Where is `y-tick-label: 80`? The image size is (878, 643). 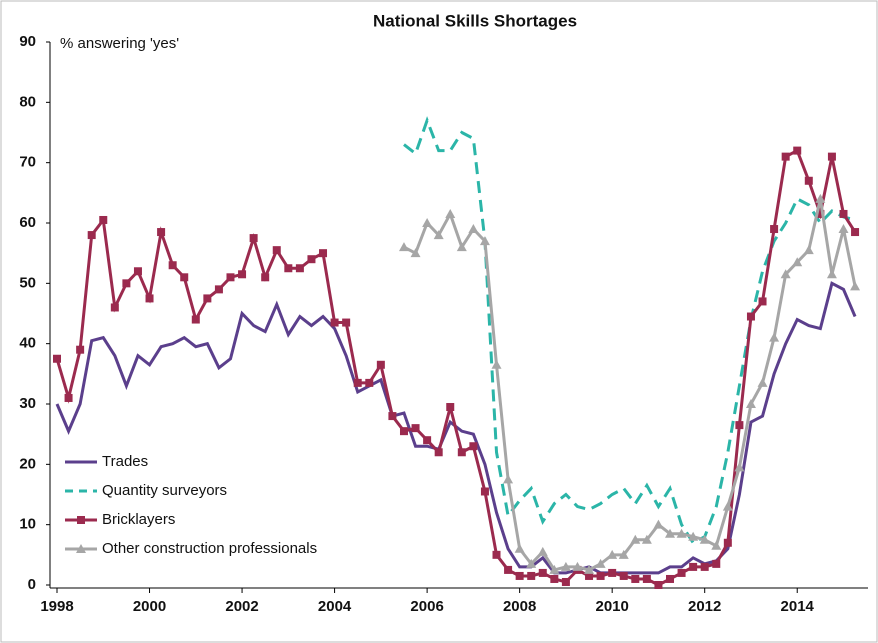 y-tick-label: 80 is located at coordinates (27, 101).